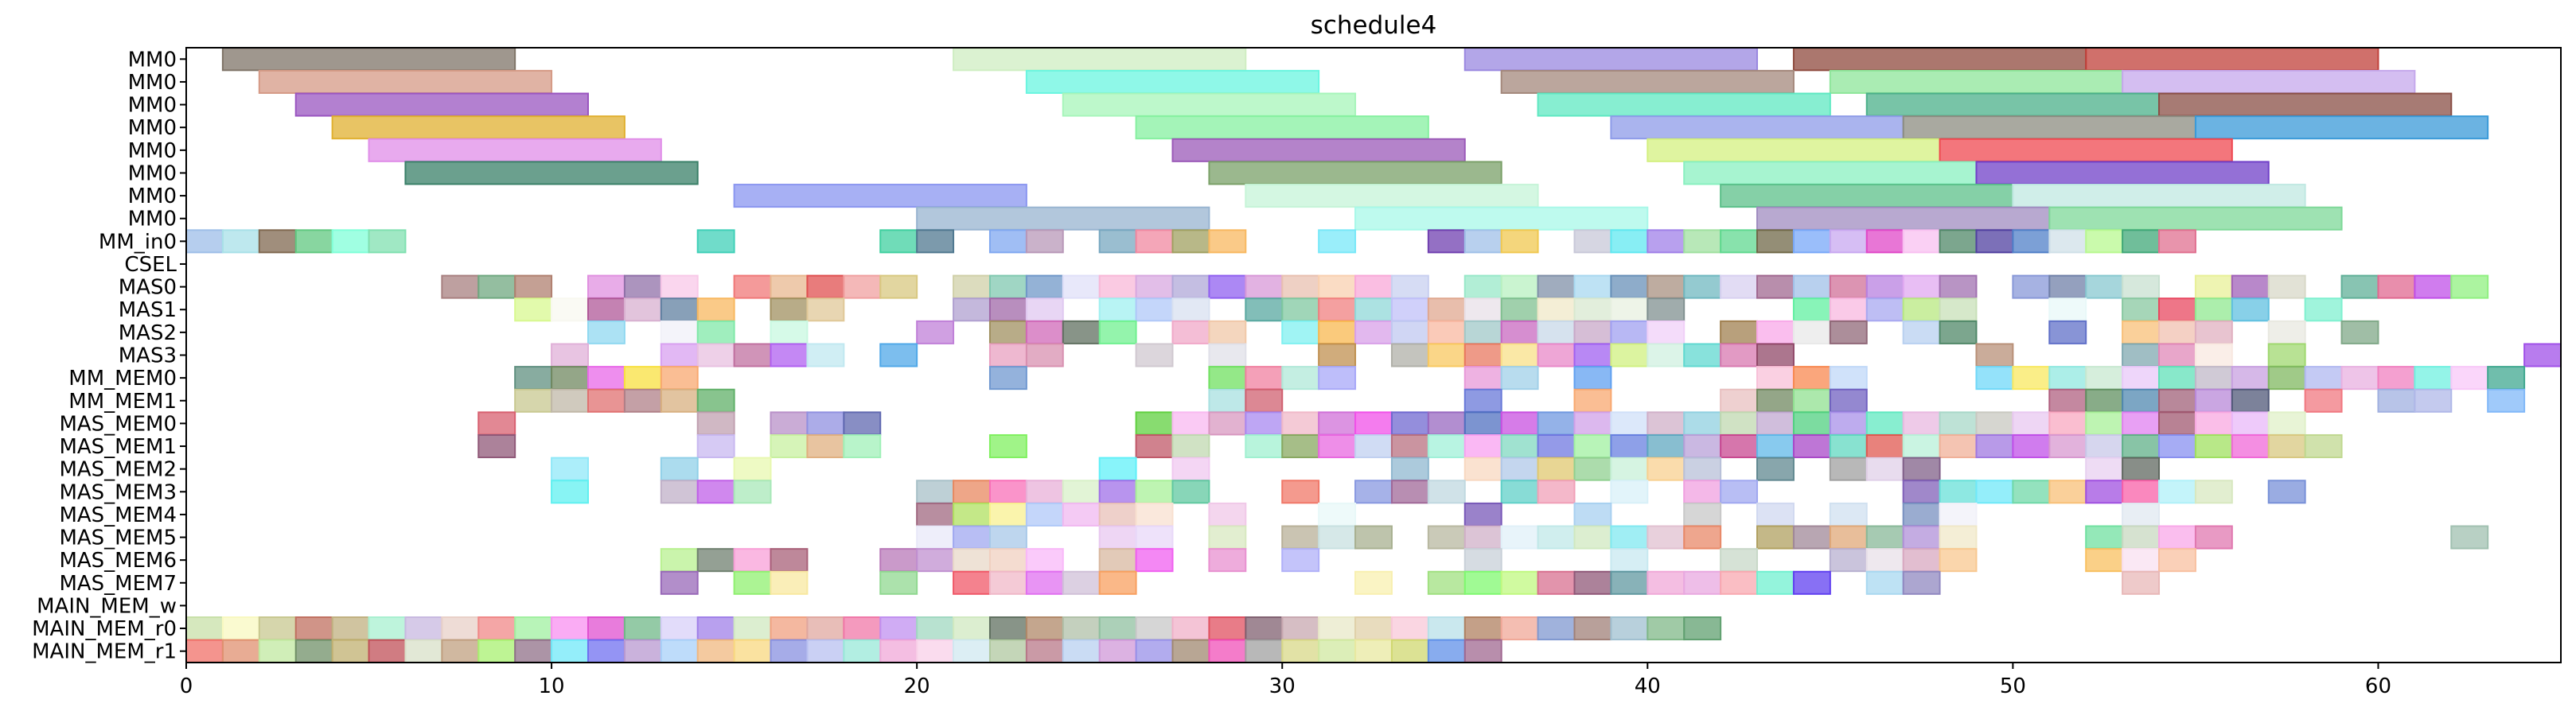 The width and height of the screenshot is (2576, 719). What do you see at coordinates (118, 584) in the screenshot?
I see `y-tick-label: MAS_MEM7` at bounding box center [118, 584].